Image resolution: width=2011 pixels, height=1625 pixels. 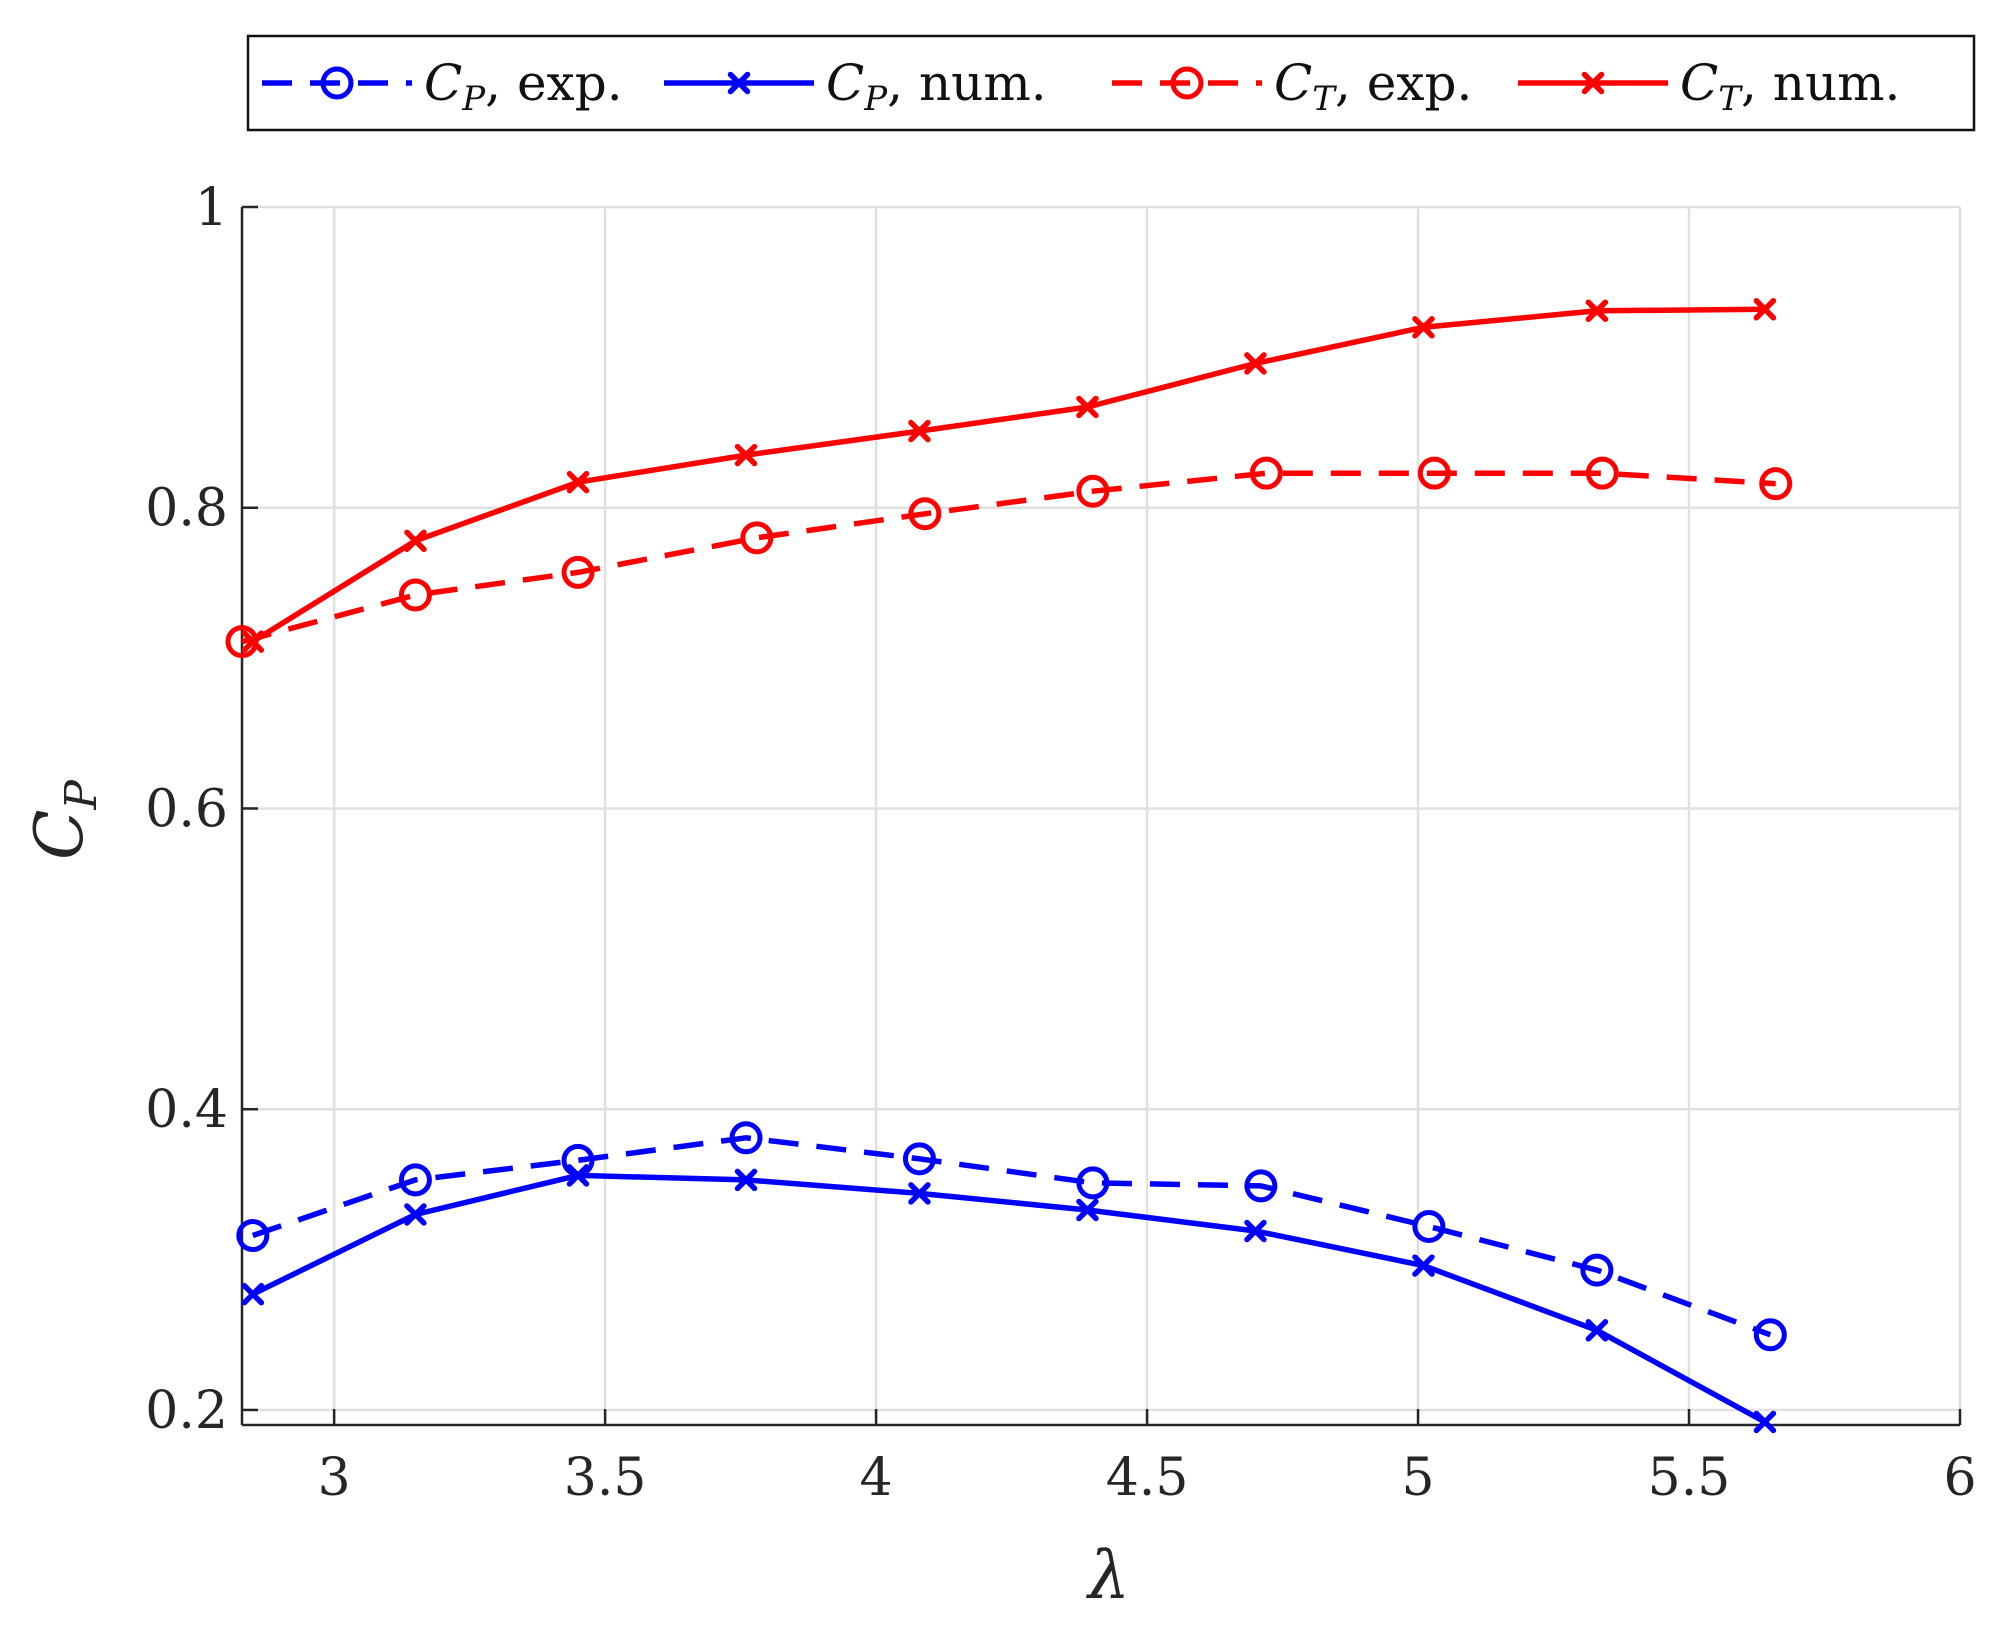 What do you see at coordinates (1689, 1478) in the screenshot?
I see `x-tick-label: 5.5` at bounding box center [1689, 1478].